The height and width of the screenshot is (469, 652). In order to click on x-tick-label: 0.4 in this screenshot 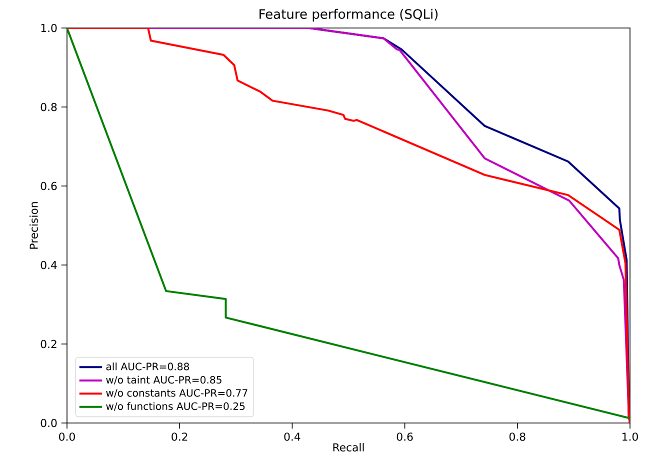, I will do `click(292, 436)`.